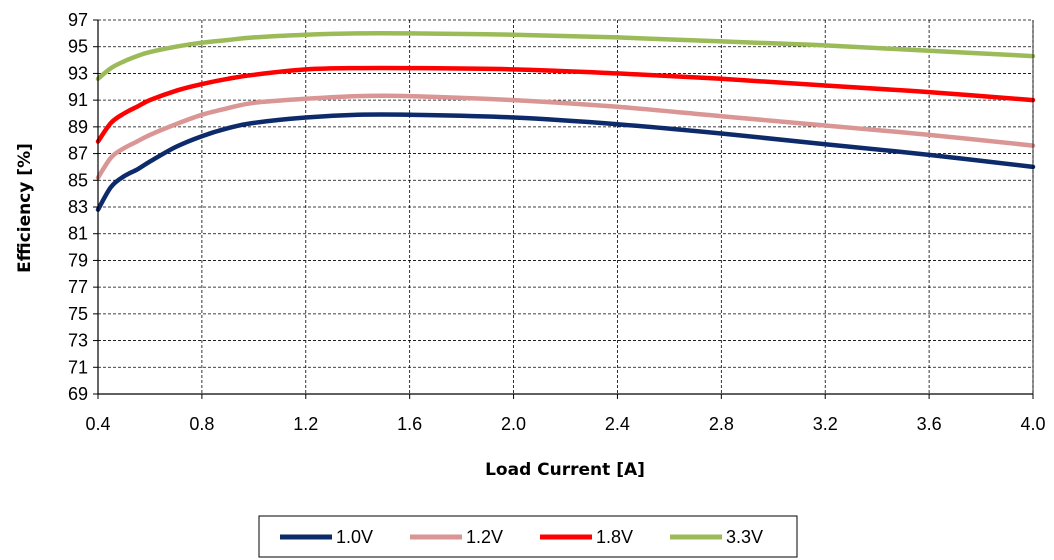 The image size is (1054, 560). I want to click on y-tick-label: 79, so click(78, 260).